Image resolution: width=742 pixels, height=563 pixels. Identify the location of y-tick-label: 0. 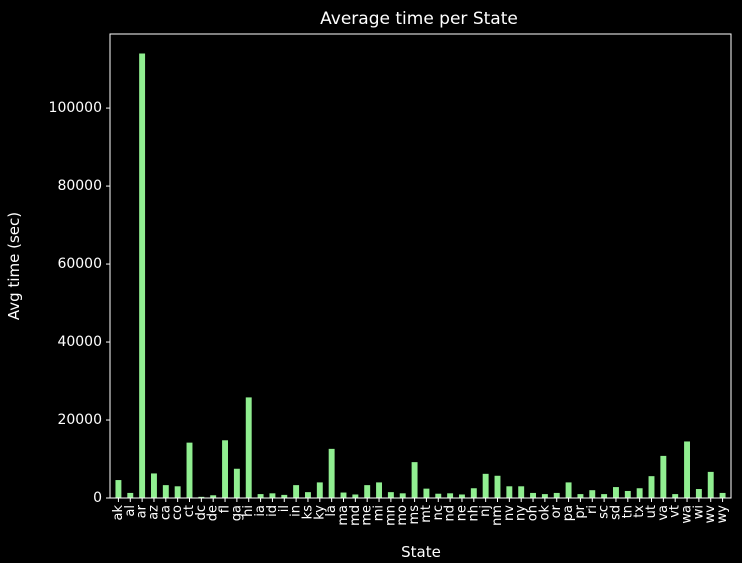
(97, 498).